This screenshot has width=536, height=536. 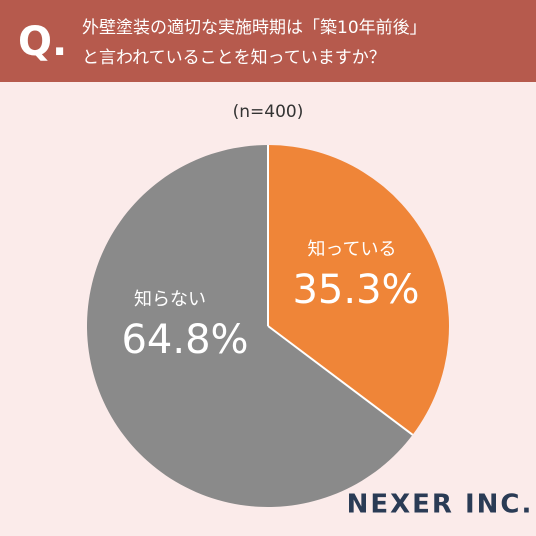 I want to click on brand-logo: NEXER INC., so click(x=440, y=505).